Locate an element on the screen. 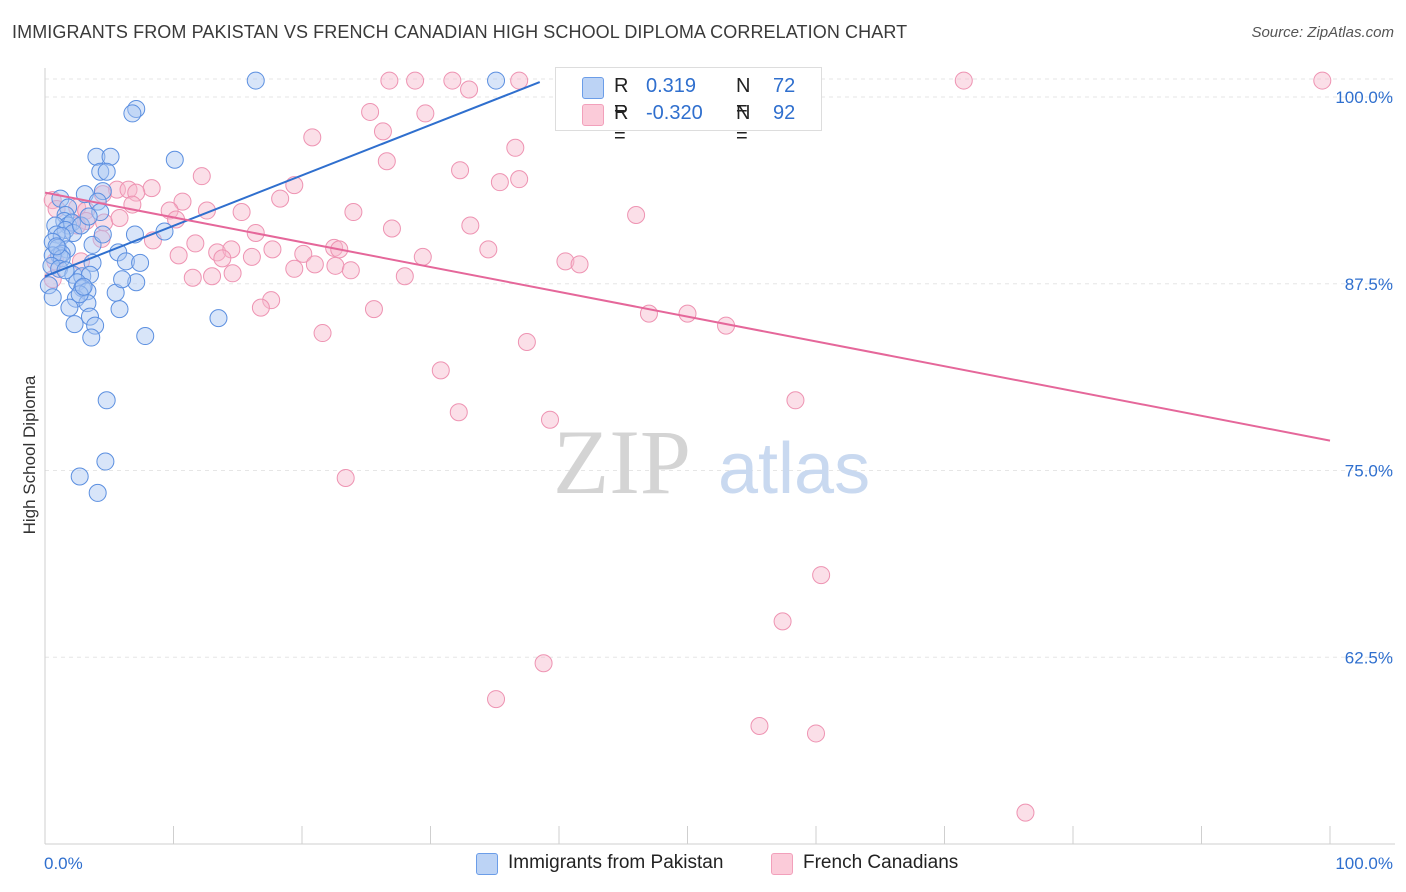  x-tick-labels: 0.0% 100.0% is located at coordinates (718, 863).